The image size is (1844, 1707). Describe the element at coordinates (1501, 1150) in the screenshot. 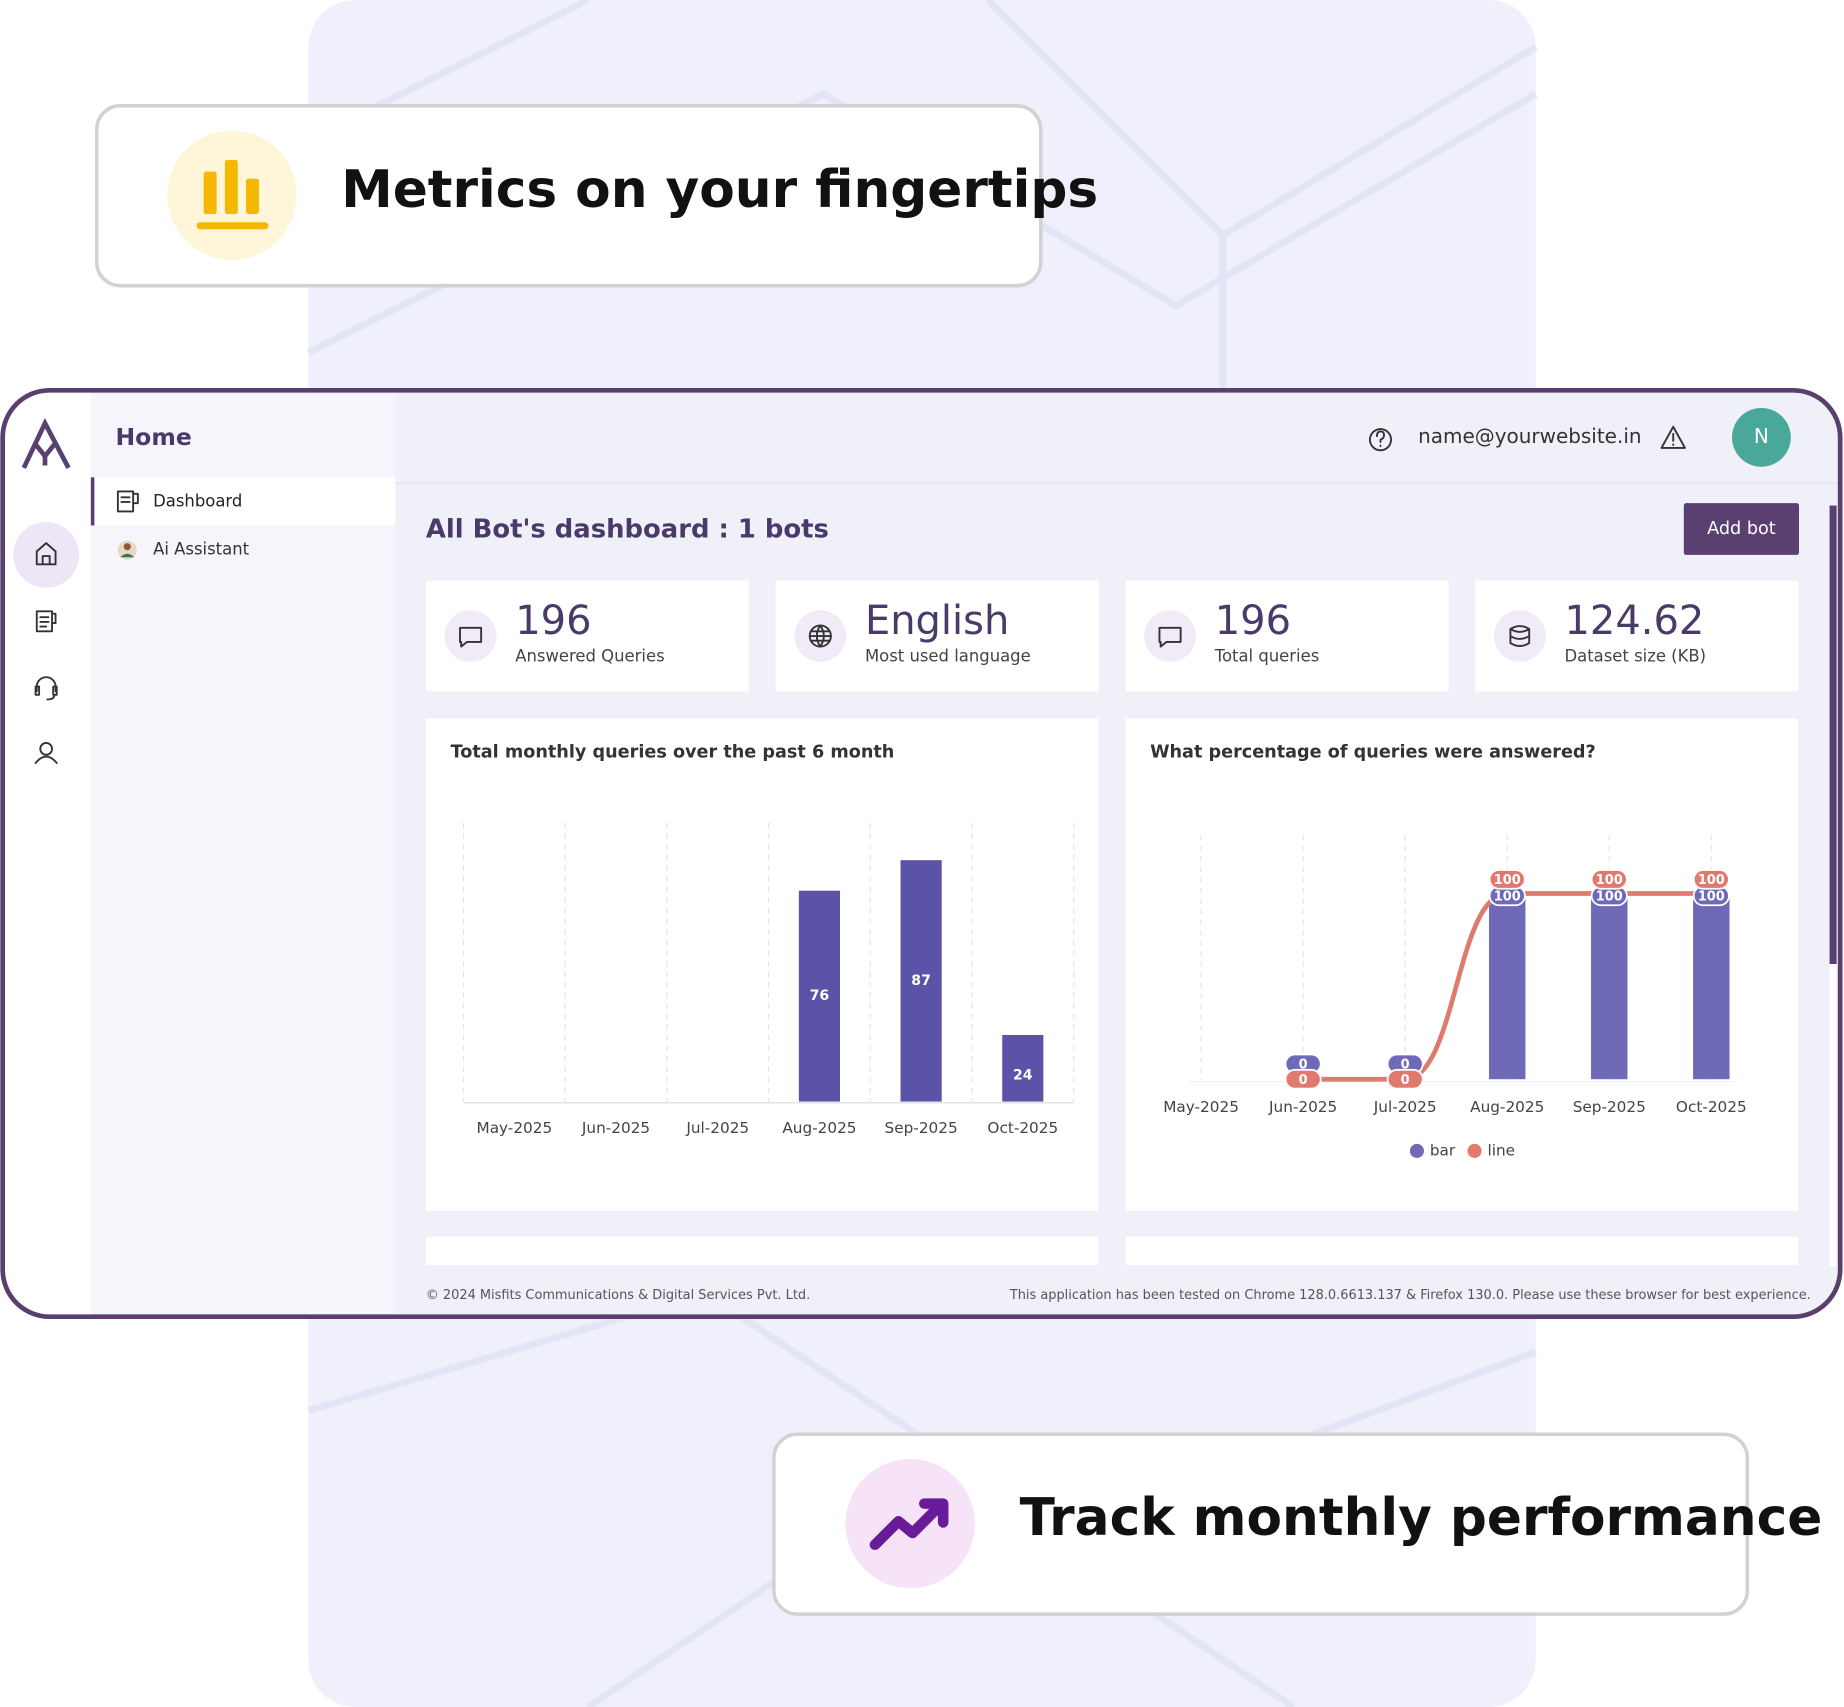

I see `legend-label: line` at that location.